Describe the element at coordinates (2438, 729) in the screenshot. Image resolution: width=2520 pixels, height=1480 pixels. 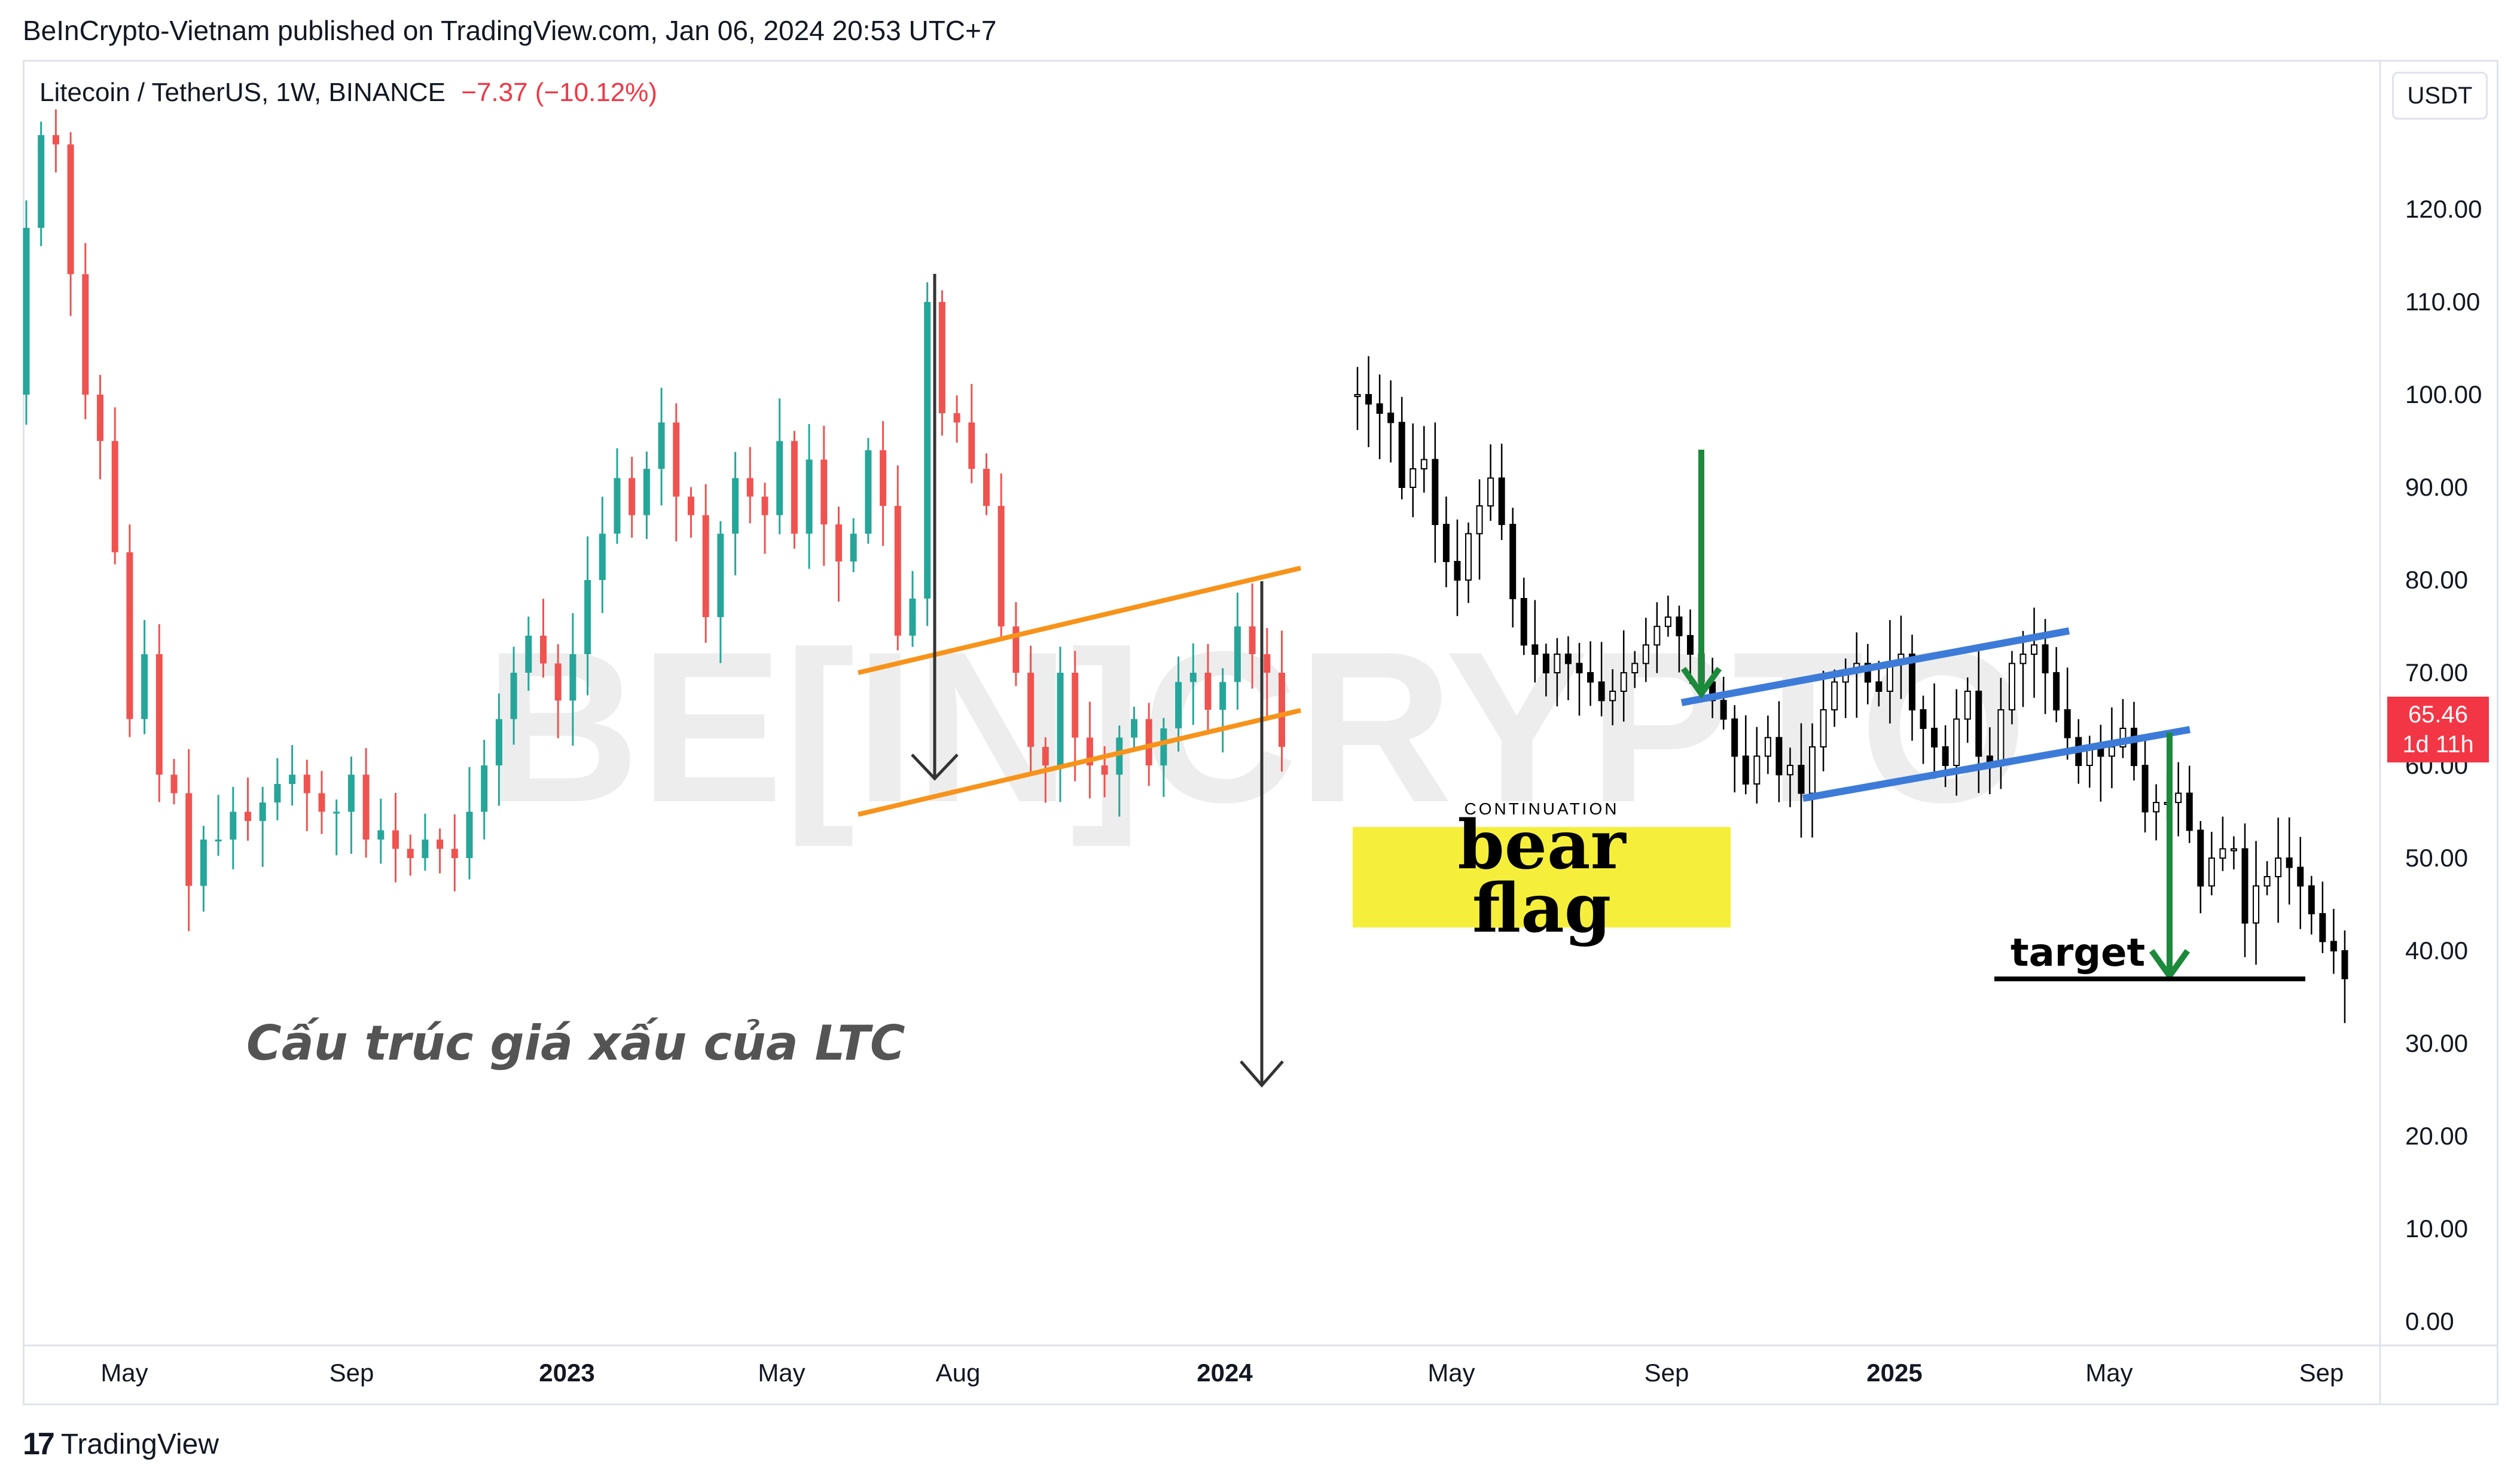
I see `last-price-badge: 65.46 1d 11h` at that location.